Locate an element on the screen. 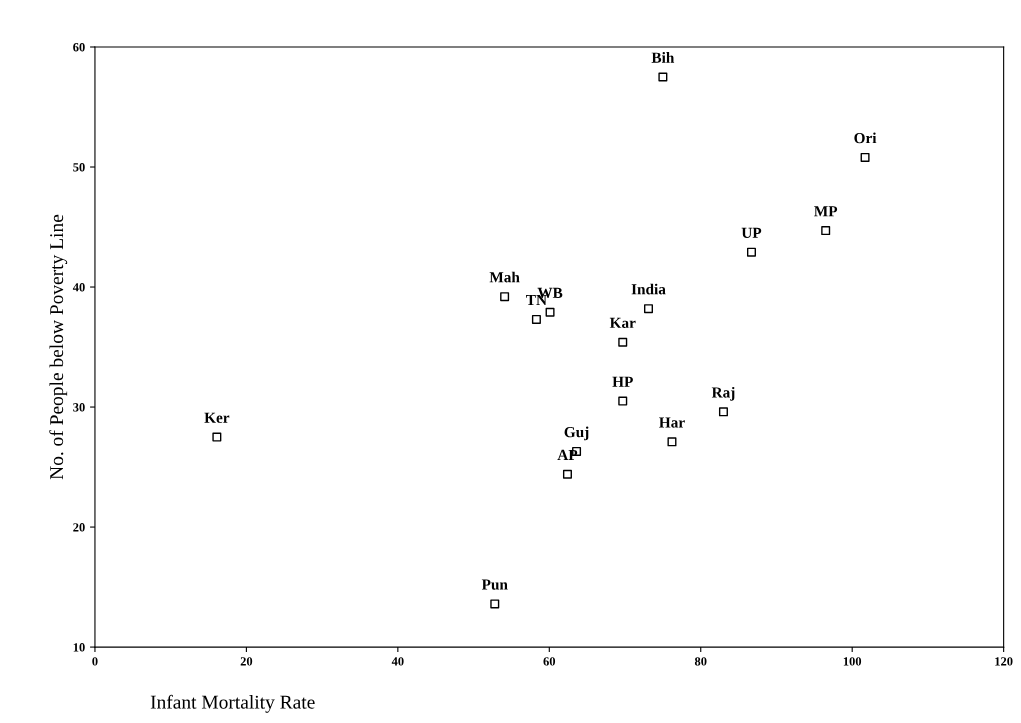 The width and height of the screenshot is (1021, 723). y-tick-label: 10 is located at coordinates (79, 647).